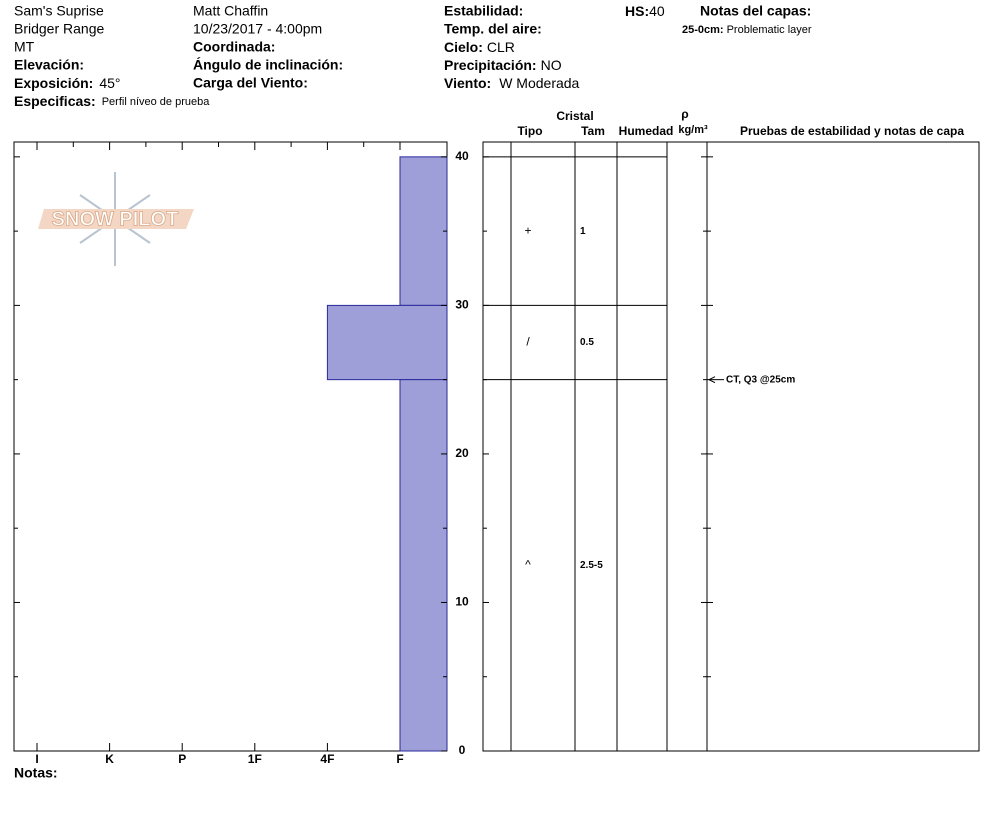  I want to click on datetime: 10/23/2017 - 4:00pm, so click(257, 29).